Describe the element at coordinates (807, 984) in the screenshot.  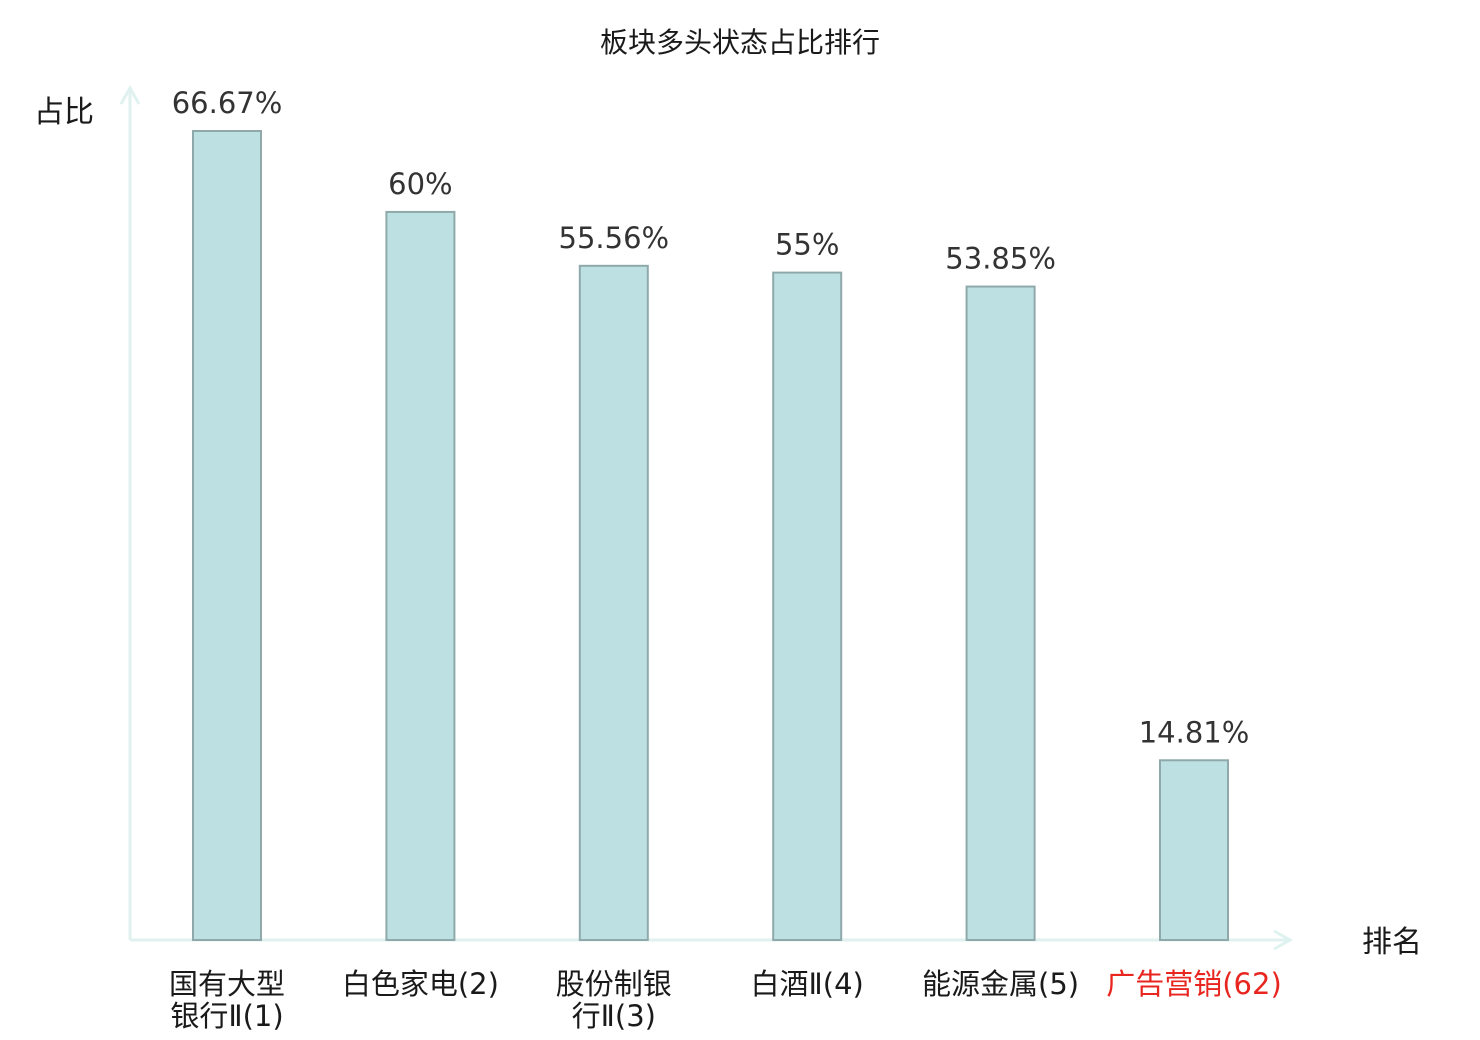
I see `category-label-4-line-1: 白酒Ⅱ(4)` at that location.